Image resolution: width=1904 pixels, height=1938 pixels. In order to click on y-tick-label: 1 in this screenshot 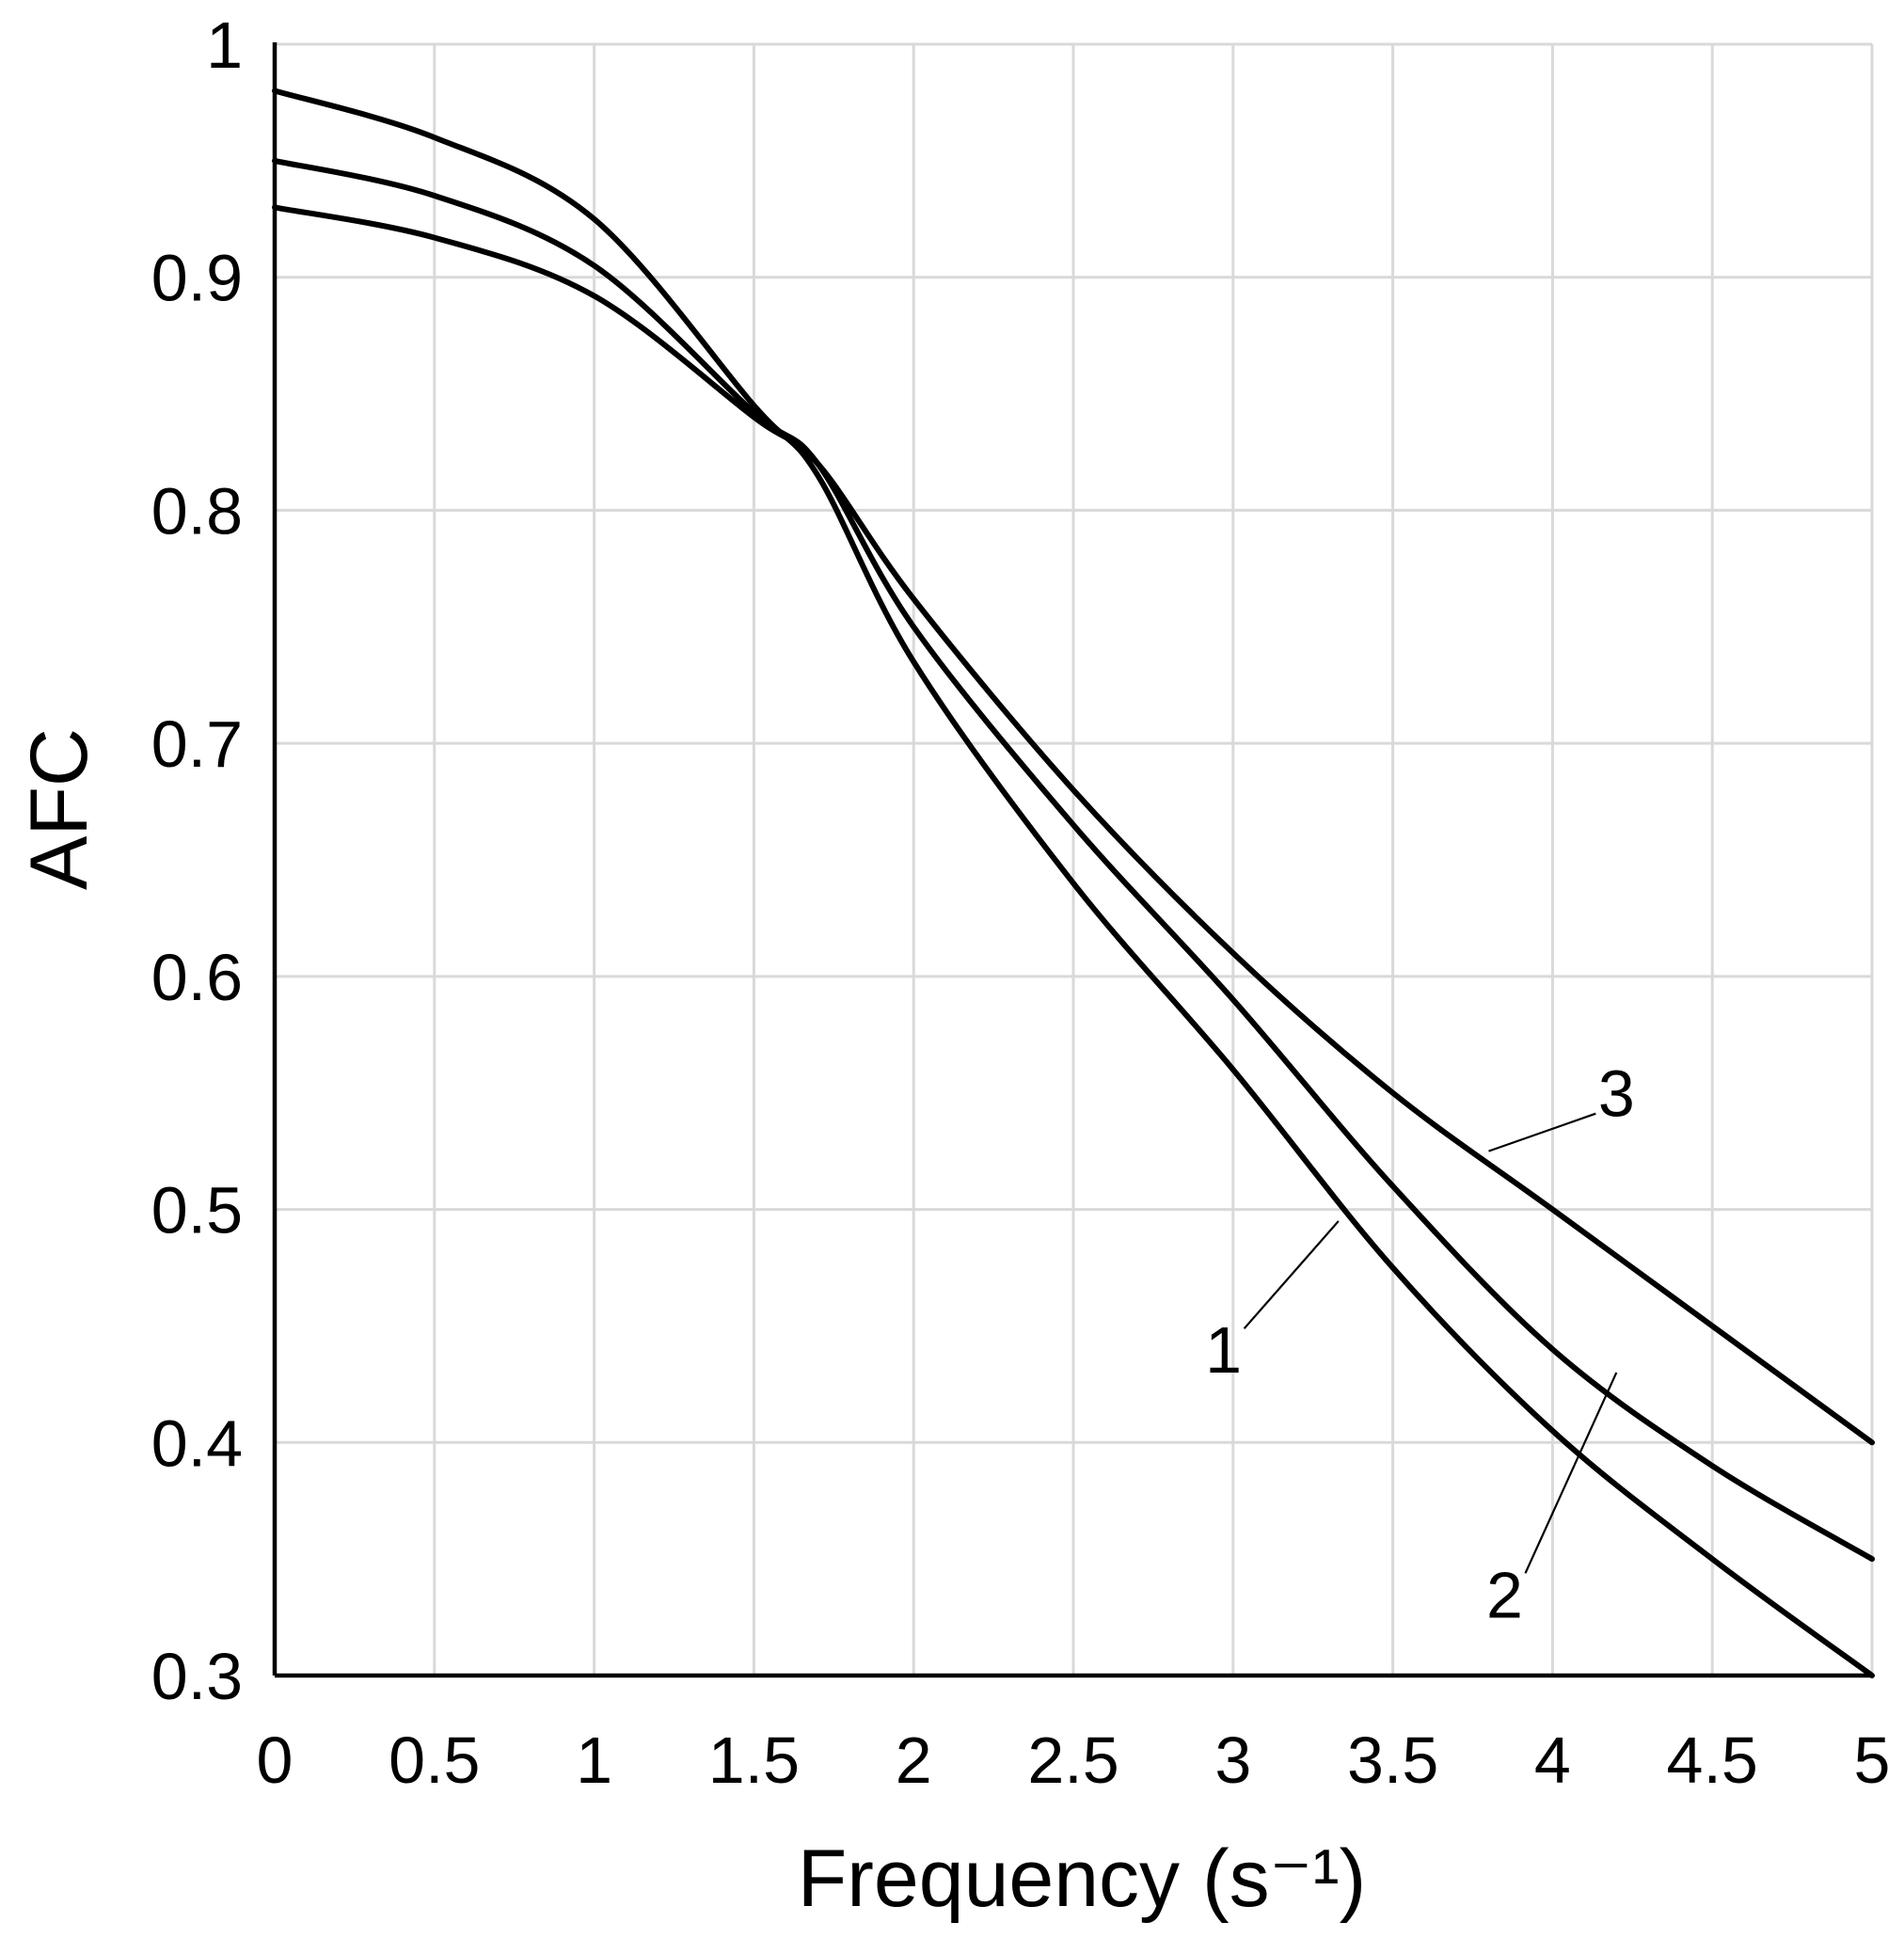, I will do `click(224, 45)`.